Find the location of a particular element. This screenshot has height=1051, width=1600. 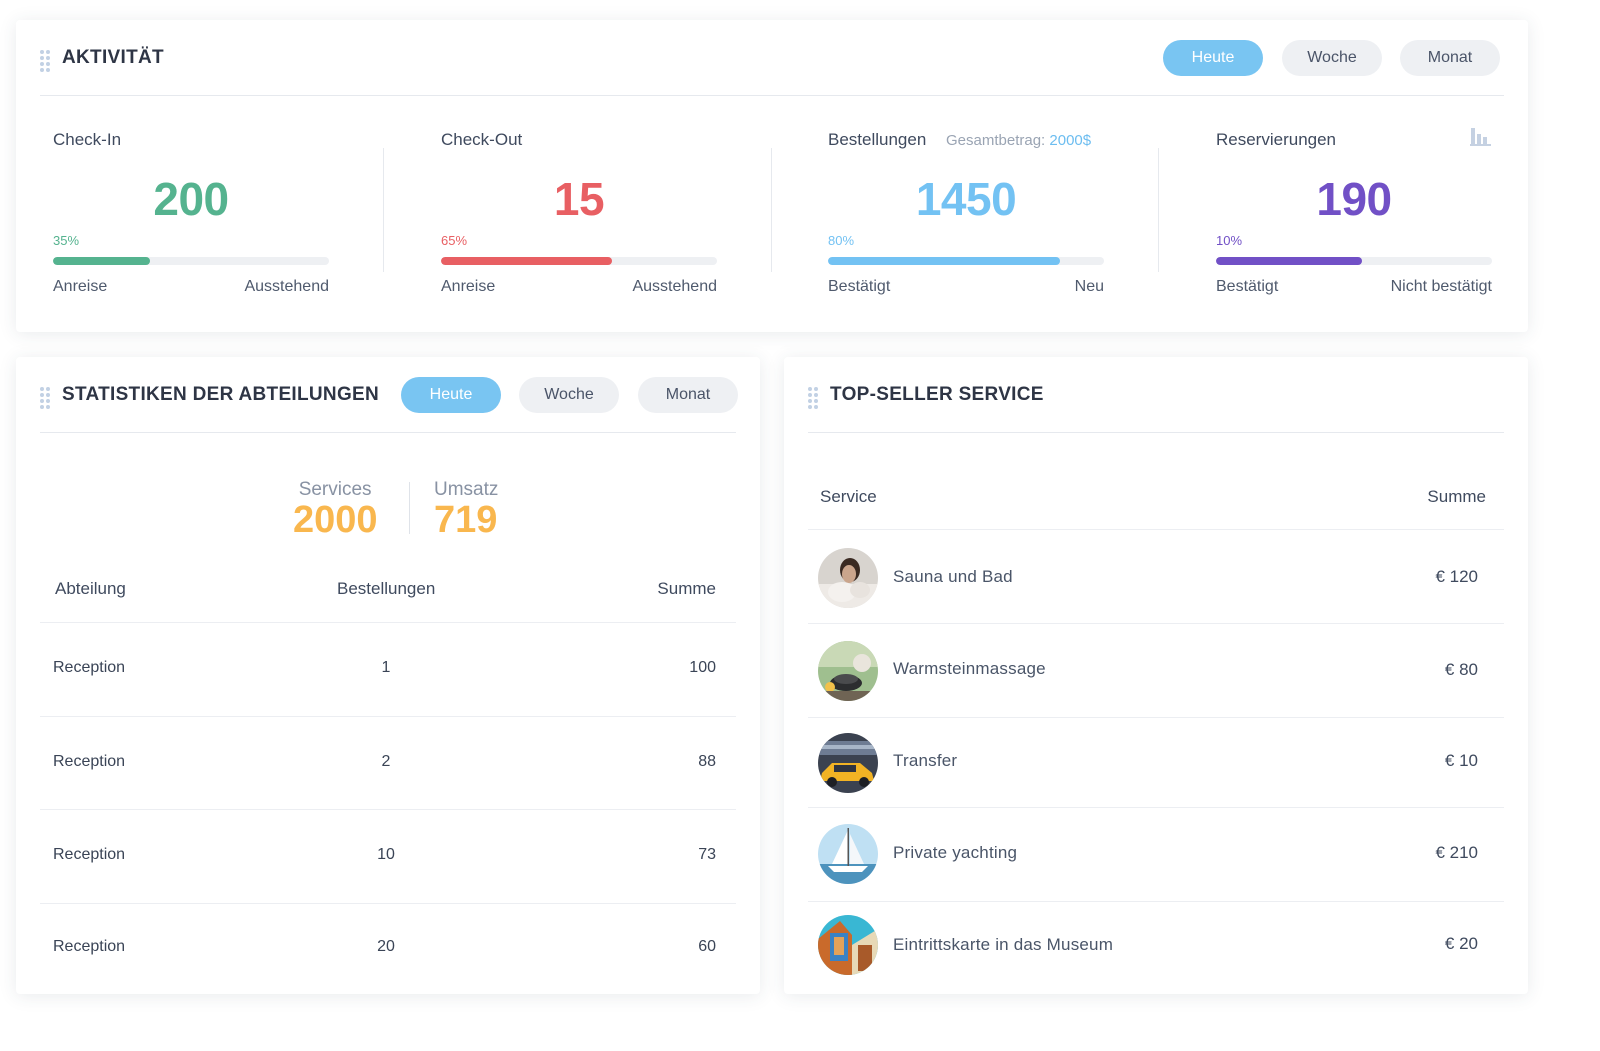

museum-photo is located at coordinates (848, 945).